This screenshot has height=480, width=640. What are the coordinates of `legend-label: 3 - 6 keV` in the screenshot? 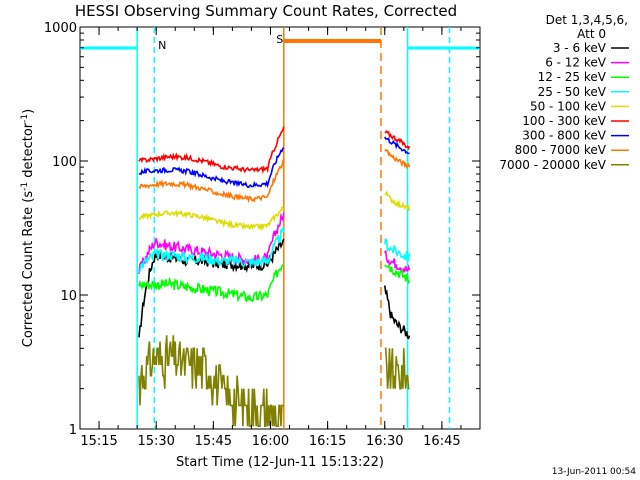 It's located at (580, 48).